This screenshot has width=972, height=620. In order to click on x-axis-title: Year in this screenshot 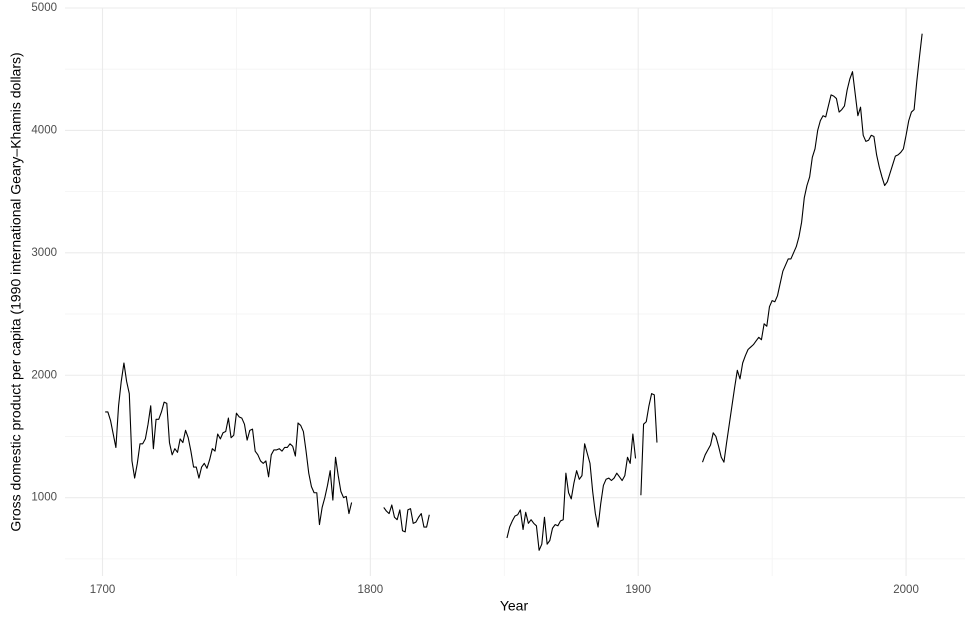, I will do `click(514, 606)`.